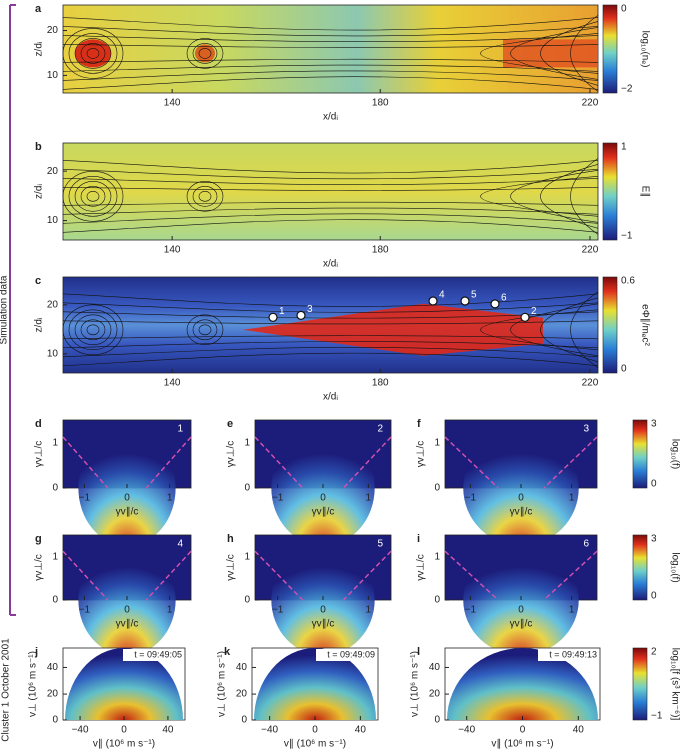 Image resolution: width=685 pixels, height=752 pixels. I want to click on colorbar-label: E∥, so click(644, 192).